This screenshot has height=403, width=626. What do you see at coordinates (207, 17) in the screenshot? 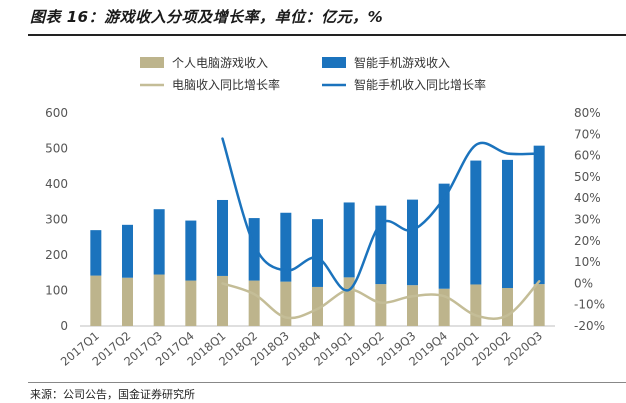
I see `figure-title: 图表 16：游戏收入分项及增长率，单位：亿元，%` at bounding box center [207, 17].